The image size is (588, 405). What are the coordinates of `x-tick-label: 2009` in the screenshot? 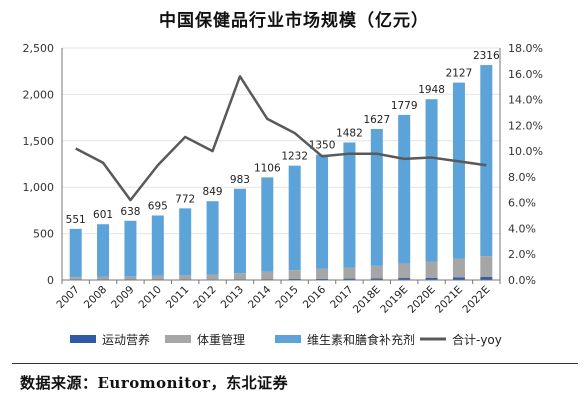 It's located at (122, 297).